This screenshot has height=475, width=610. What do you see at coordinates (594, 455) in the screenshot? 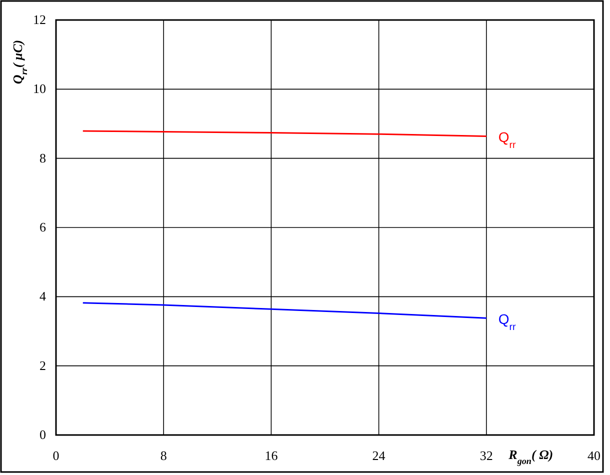
I see `x-tick-label: 40` at bounding box center [594, 455].